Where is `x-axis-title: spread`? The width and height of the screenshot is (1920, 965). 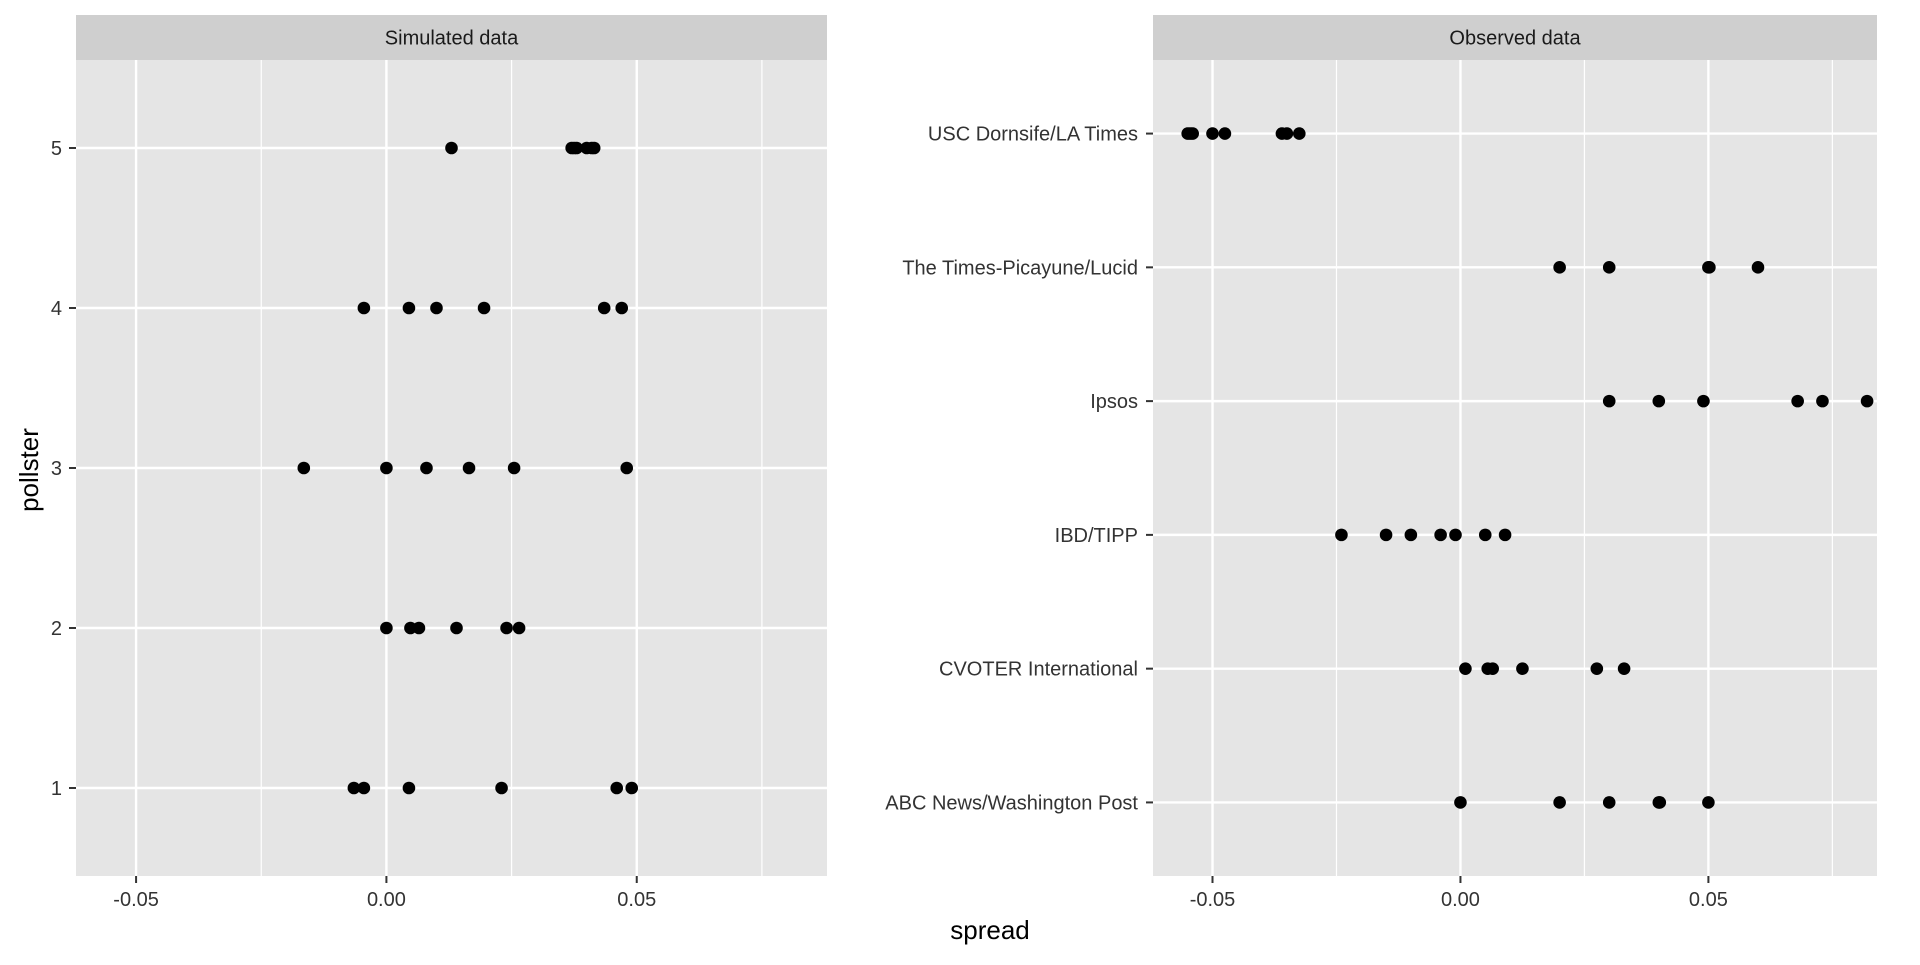
x-axis-title: spread is located at coordinates (990, 930).